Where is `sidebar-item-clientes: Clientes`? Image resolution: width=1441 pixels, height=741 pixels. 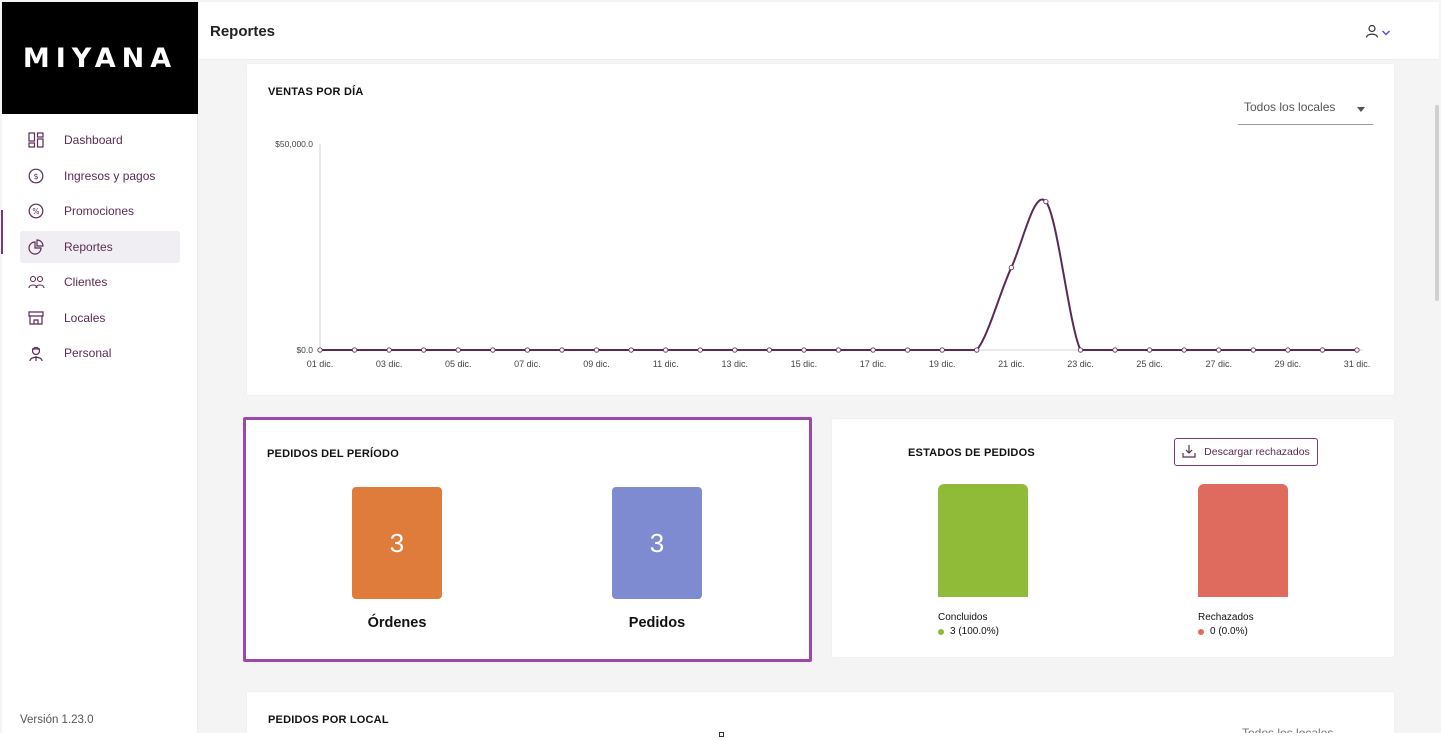 sidebar-item-clientes: Clientes is located at coordinates (100, 282).